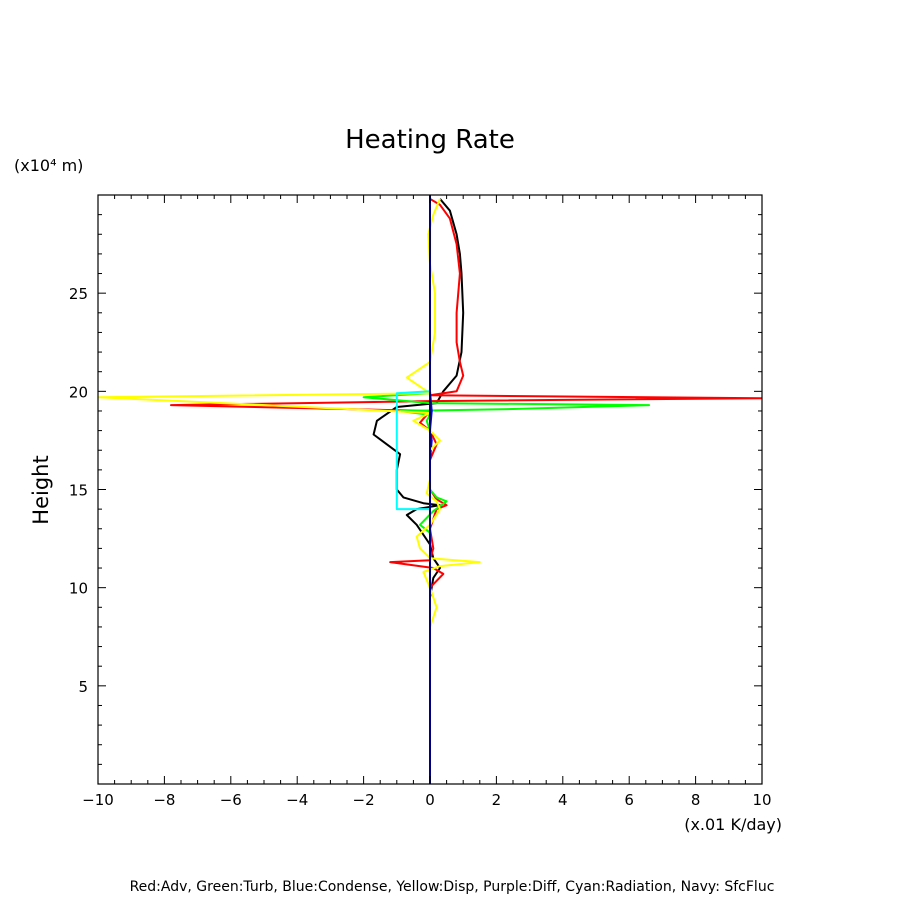  I want to click on chart-title: Heating Rate, so click(430, 140).